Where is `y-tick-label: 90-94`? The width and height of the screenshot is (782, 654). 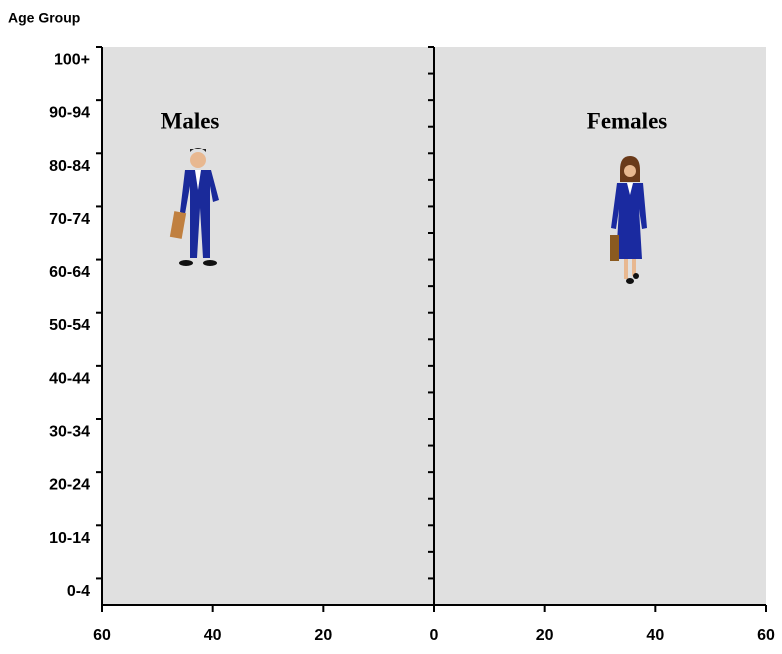
y-tick-label: 90-94 is located at coordinates (69, 113).